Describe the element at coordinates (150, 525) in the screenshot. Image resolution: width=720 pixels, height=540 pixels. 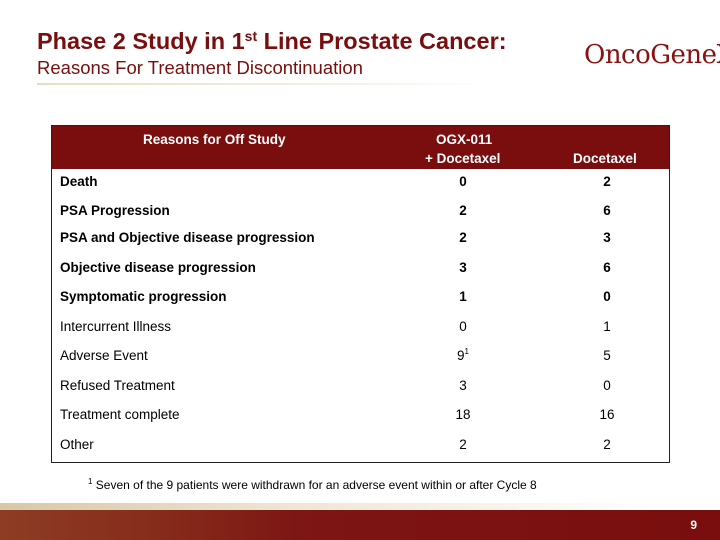
I see `footer-shine` at that location.